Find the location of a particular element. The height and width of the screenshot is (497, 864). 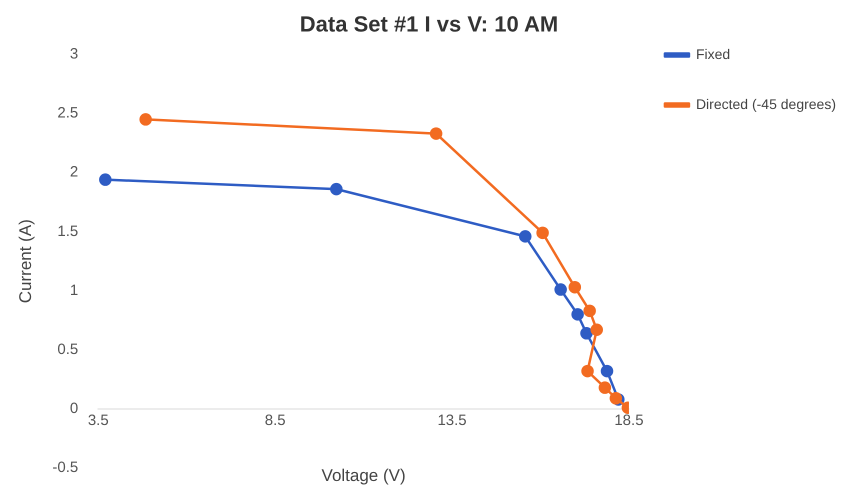

legend-label: Directed (-45 degrees) is located at coordinates (766, 104).